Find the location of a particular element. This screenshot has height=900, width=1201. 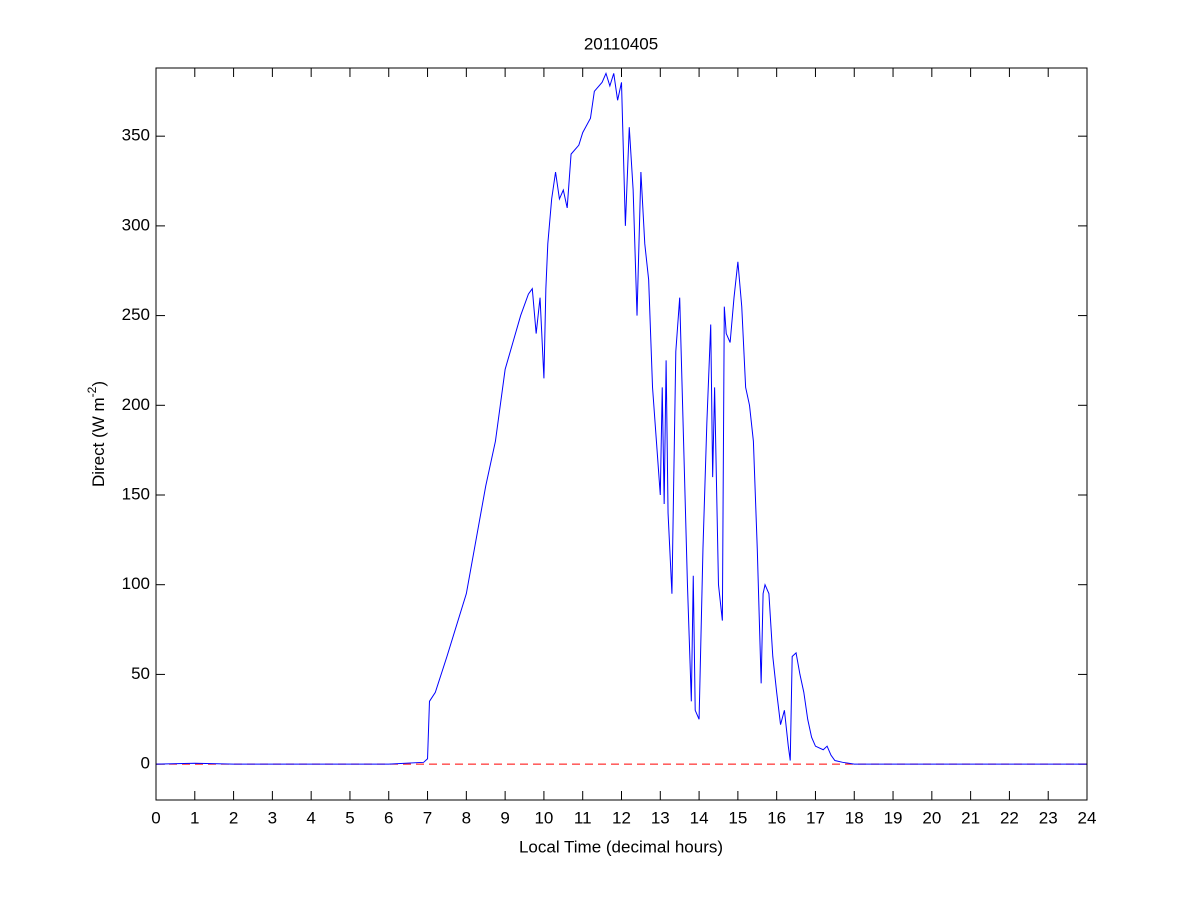

x-tick-label: 8 is located at coordinates (466, 817).